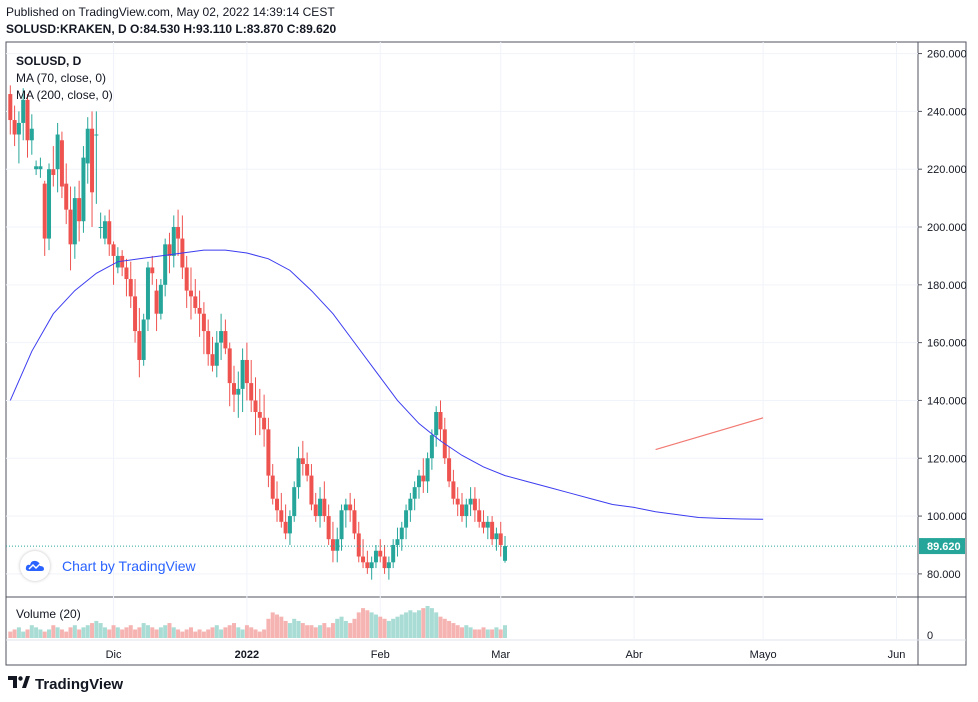  Describe the element at coordinates (79, 684) in the screenshot. I see `footer-brand: TradingView` at that location.